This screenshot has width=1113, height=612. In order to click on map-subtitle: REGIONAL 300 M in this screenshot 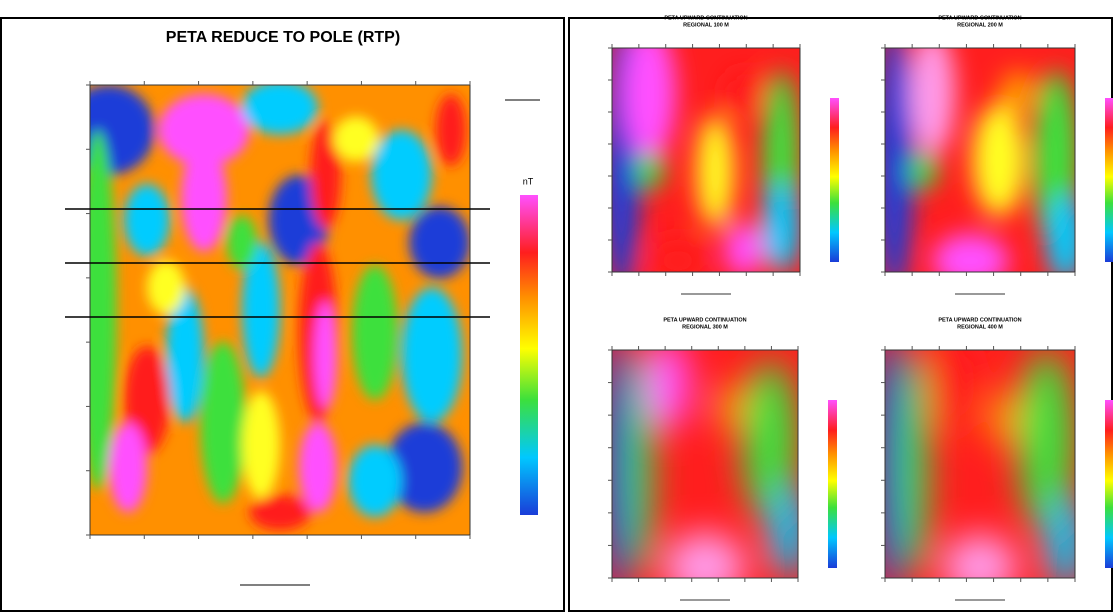, I will do `click(705, 327)`.